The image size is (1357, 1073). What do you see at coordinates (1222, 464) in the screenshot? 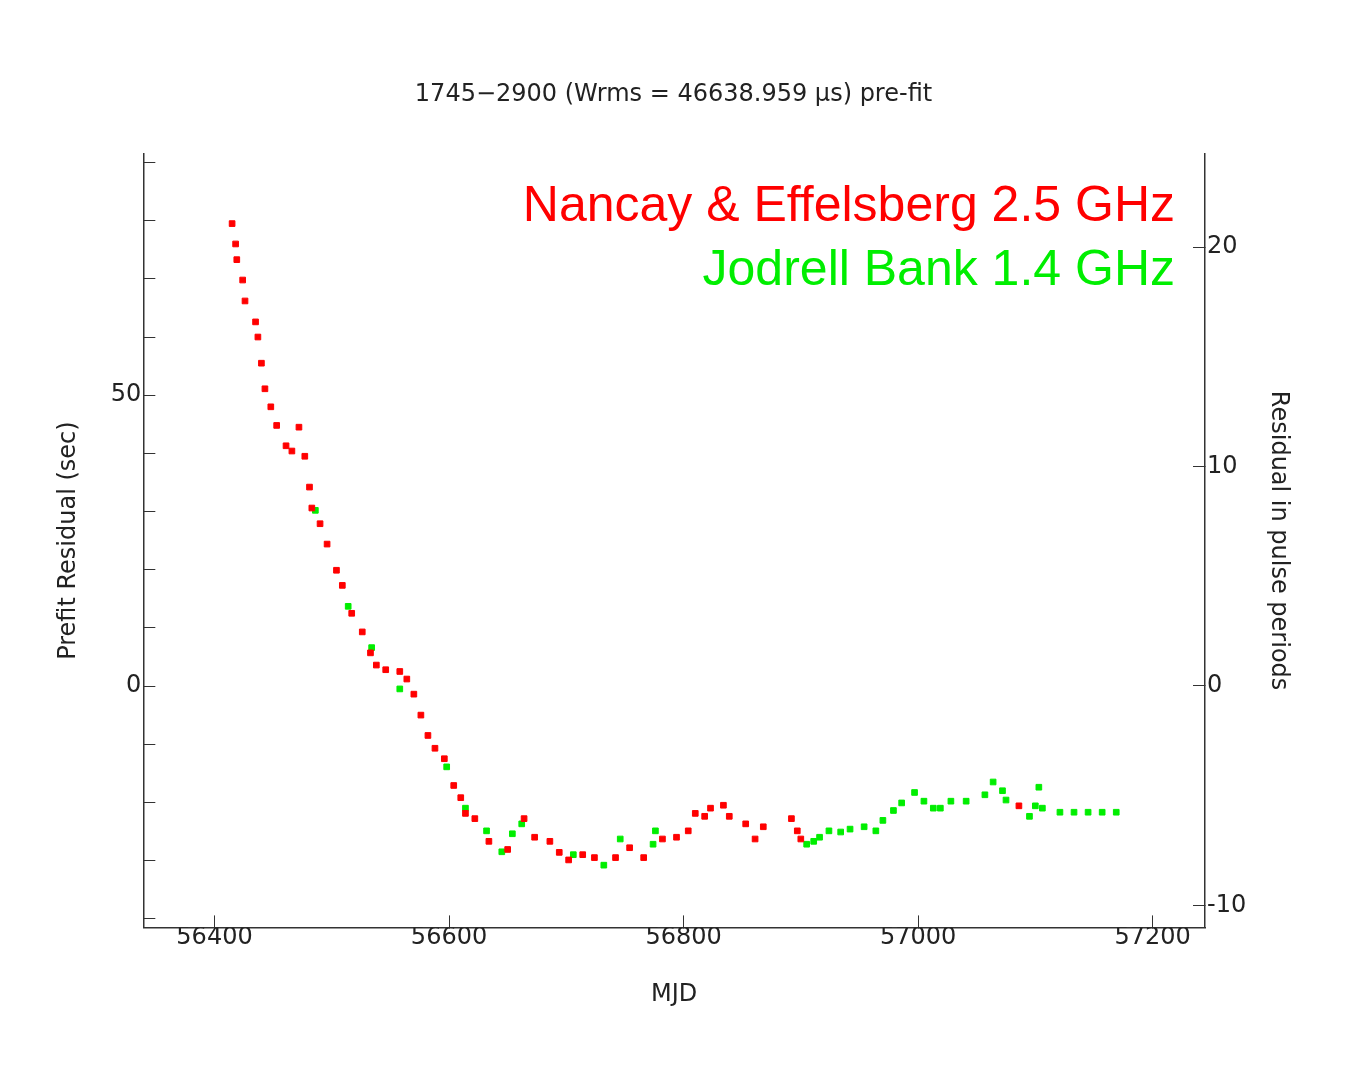
I see `y2-tick-label: 10` at bounding box center [1222, 464].